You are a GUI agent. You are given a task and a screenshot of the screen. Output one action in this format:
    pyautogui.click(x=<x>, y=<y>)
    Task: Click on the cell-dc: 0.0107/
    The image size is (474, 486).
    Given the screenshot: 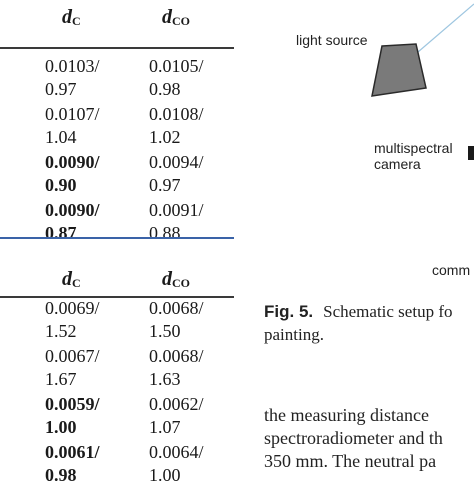 What is the action you would take?
    pyautogui.click(x=72, y=114)
    